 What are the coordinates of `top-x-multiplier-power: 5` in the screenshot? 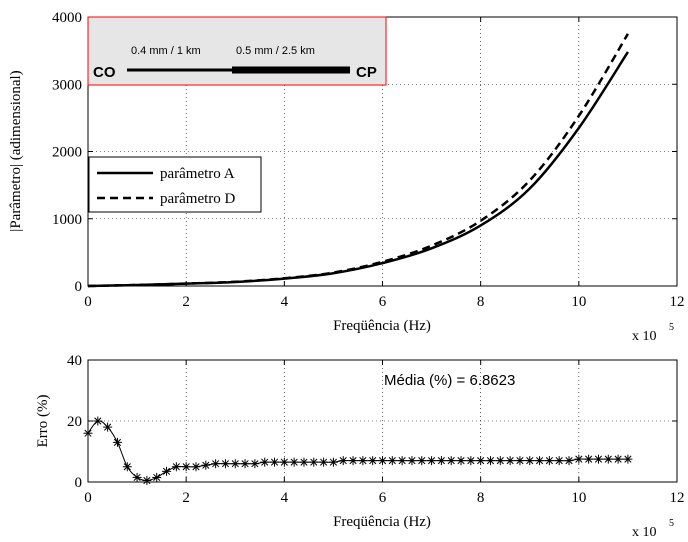 It's located at (671, 327).